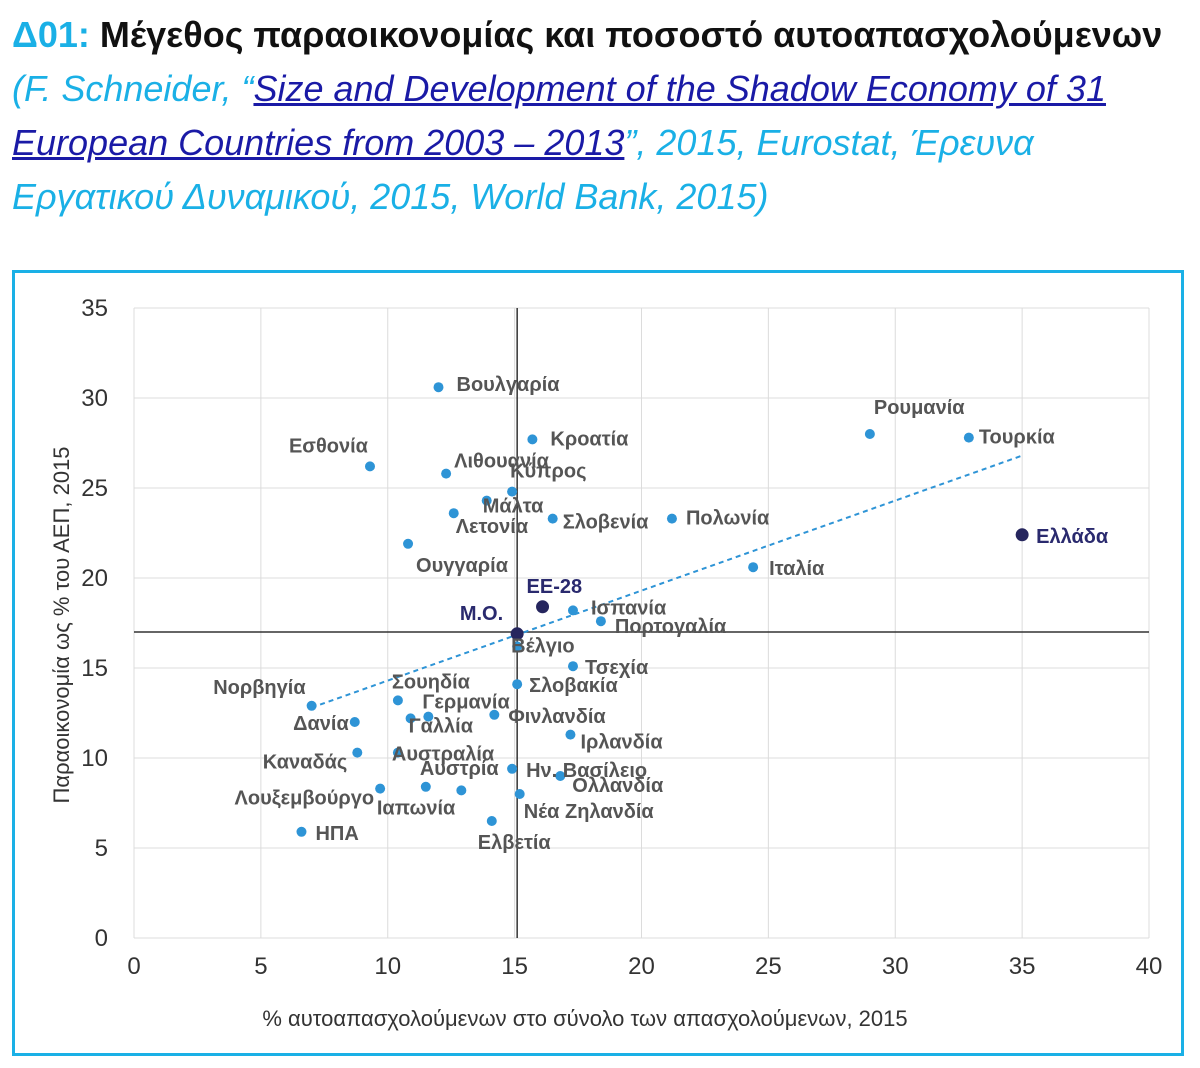 This screenshot has height=1068, width=1200. I want to click on point-label: Κύπρος, so click(548, 472).